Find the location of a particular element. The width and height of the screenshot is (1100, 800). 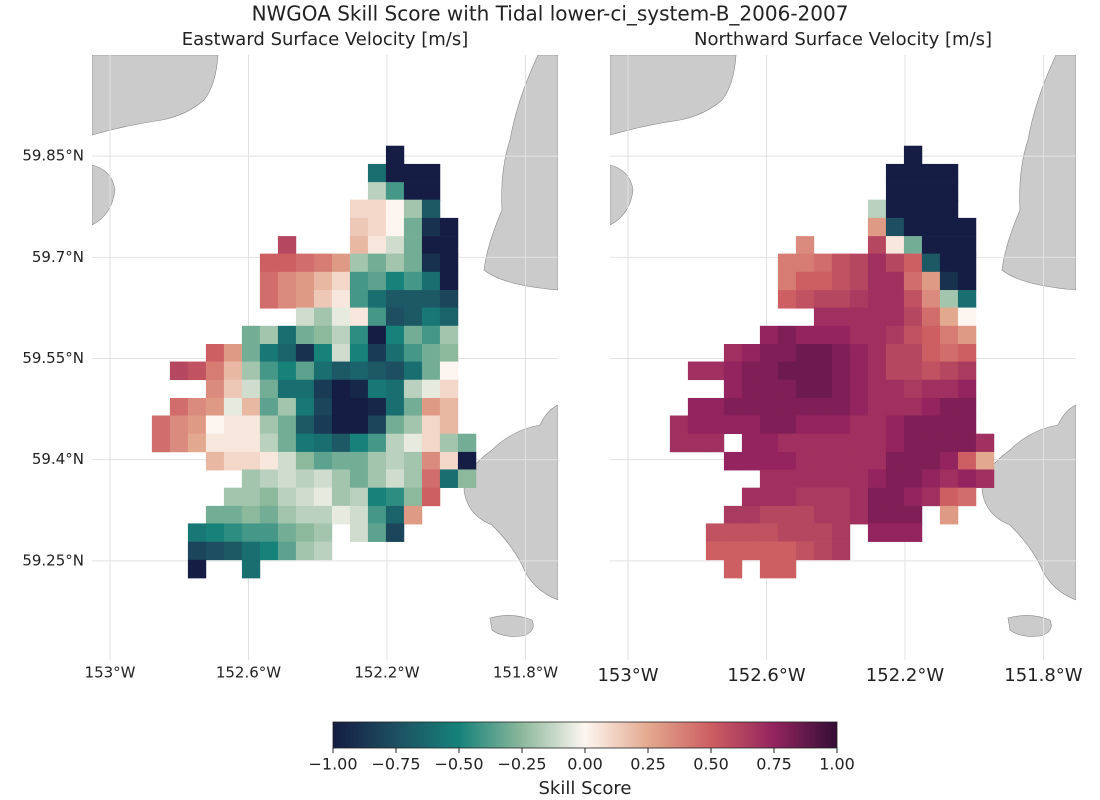

colorbar-tick-label: 0.25 is located at coordinates (648, 764).